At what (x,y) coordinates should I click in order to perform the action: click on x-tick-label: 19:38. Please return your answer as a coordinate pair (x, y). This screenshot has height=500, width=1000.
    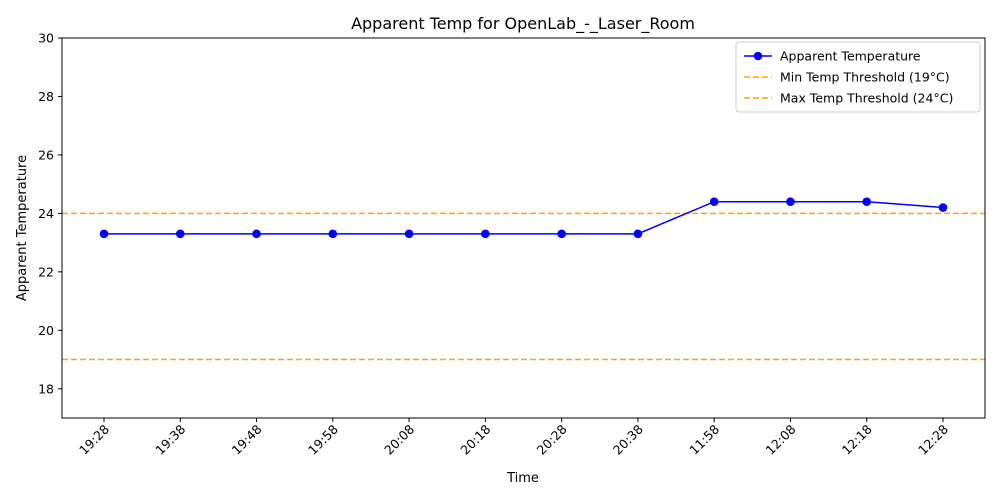
    Looking at the image, I should click on (170, 439).